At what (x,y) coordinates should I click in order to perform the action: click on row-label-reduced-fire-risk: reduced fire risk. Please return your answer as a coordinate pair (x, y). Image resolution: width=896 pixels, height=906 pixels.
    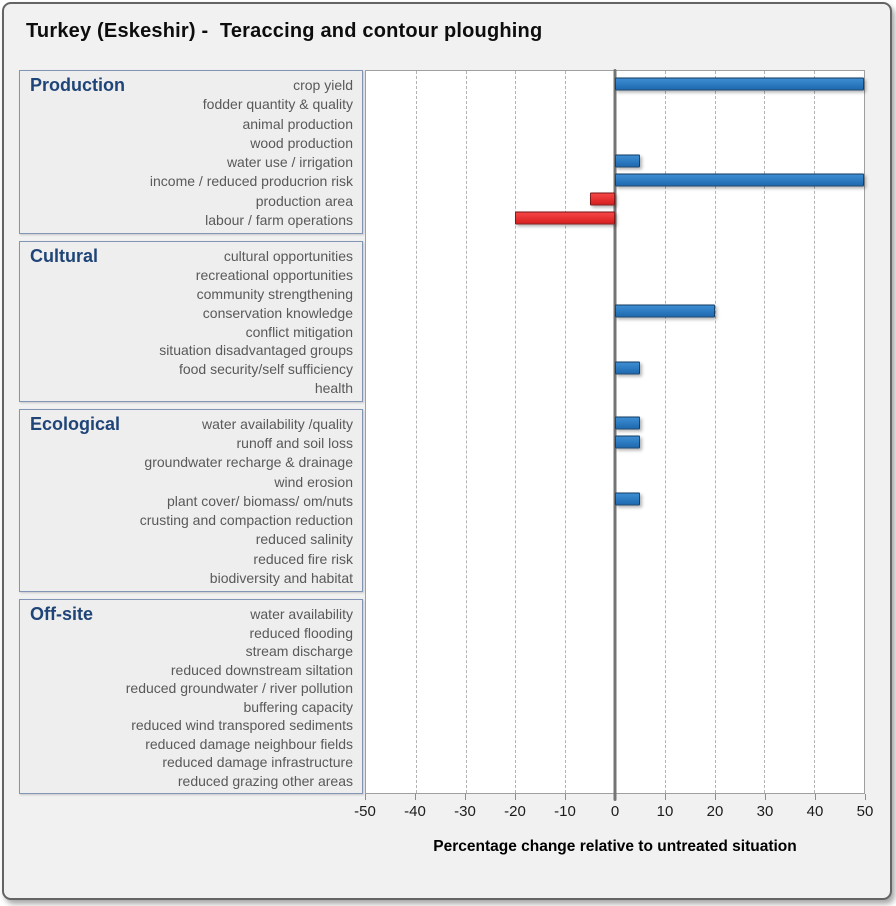
    Looking at the image, I should click on (303, 558).